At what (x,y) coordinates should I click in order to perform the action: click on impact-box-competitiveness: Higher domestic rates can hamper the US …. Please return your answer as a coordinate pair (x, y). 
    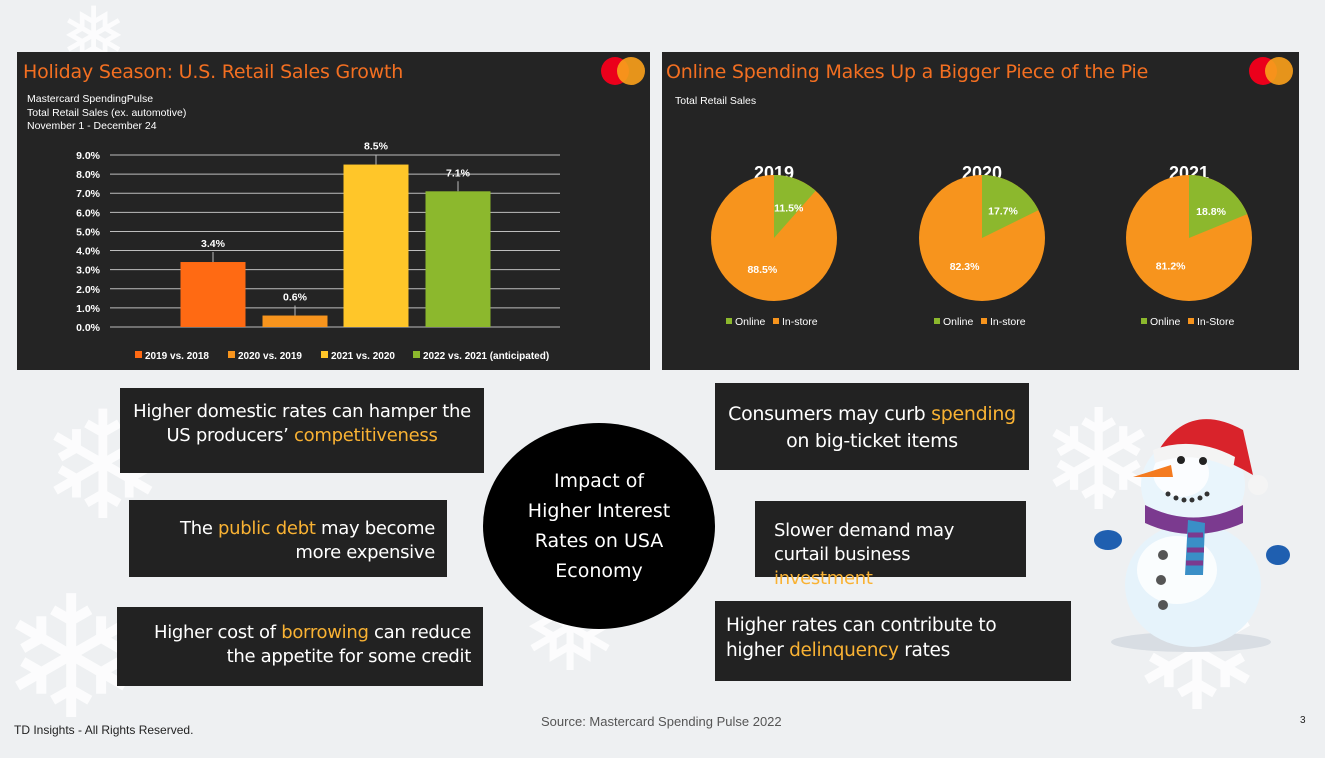
    Looking at the image, I should click on (302, 430).